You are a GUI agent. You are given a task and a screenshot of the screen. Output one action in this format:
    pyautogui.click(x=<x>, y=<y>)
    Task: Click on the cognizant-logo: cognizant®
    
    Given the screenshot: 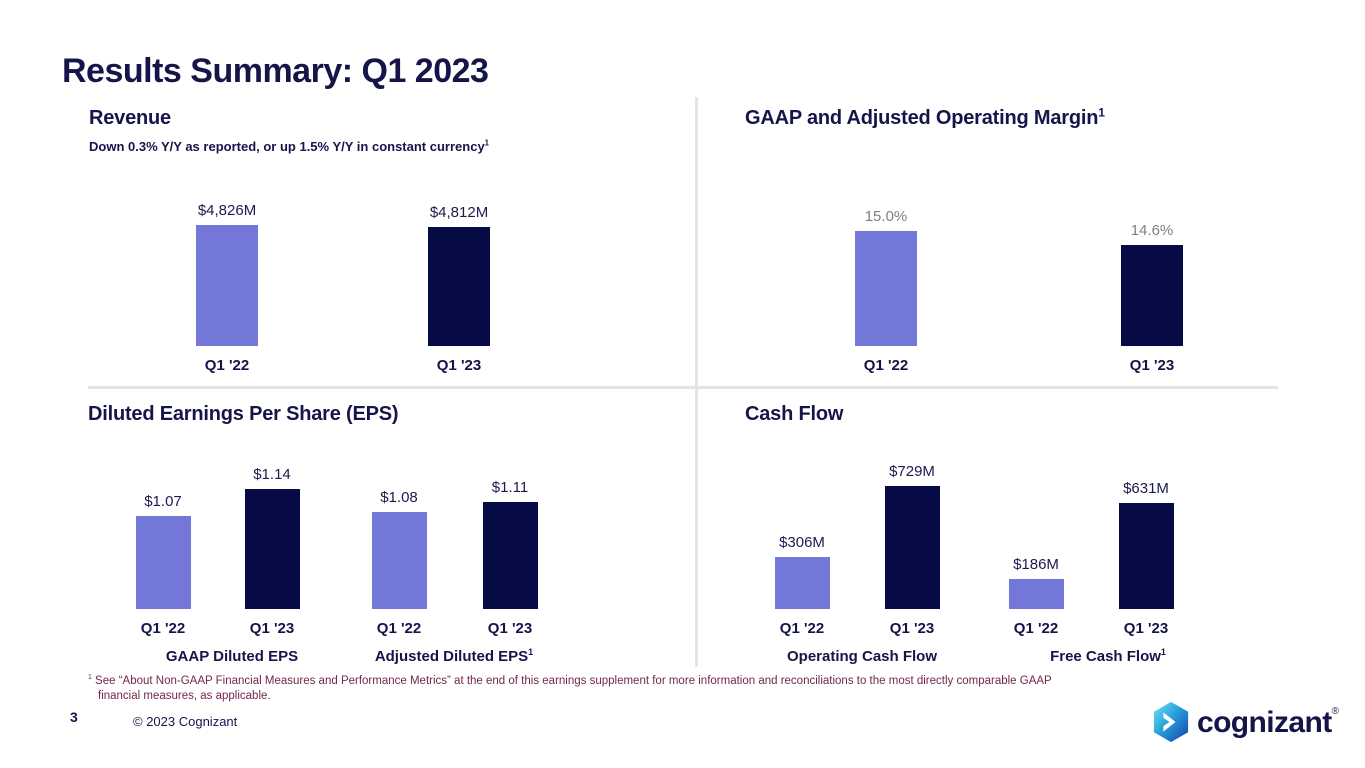 What is the action you would take?
    pyautogui.click(x=1245, y=722)
    